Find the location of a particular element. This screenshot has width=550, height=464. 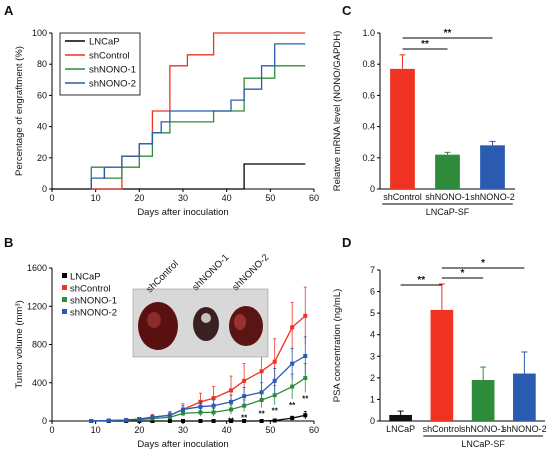

y-tick-label: 80 is located at coordinates (42, 64).